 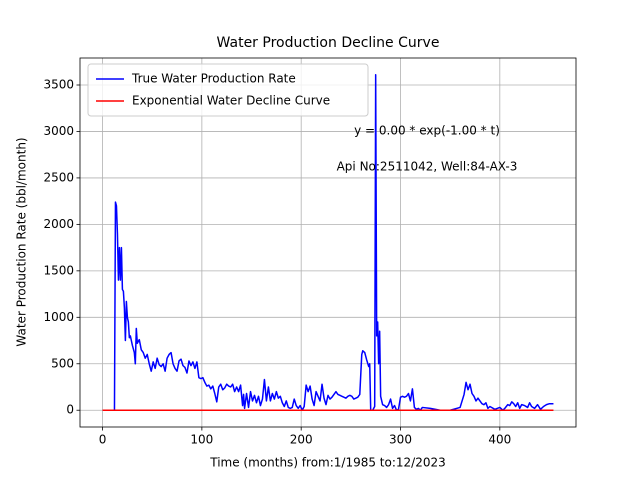 I want to click on x-tick-label: 200, so click(x=301, y=440).